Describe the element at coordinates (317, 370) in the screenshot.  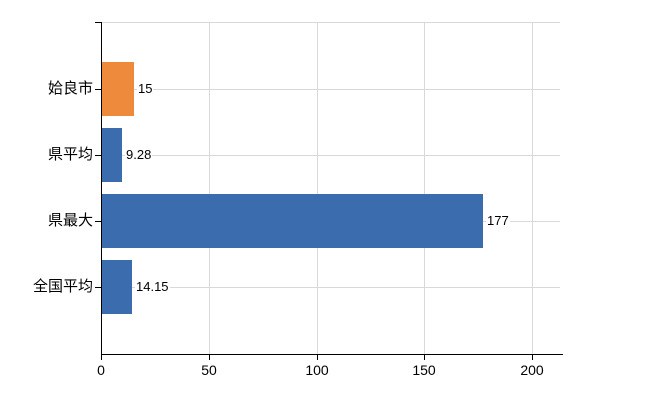
I see `x-axis-tick-label: 100` at that location.